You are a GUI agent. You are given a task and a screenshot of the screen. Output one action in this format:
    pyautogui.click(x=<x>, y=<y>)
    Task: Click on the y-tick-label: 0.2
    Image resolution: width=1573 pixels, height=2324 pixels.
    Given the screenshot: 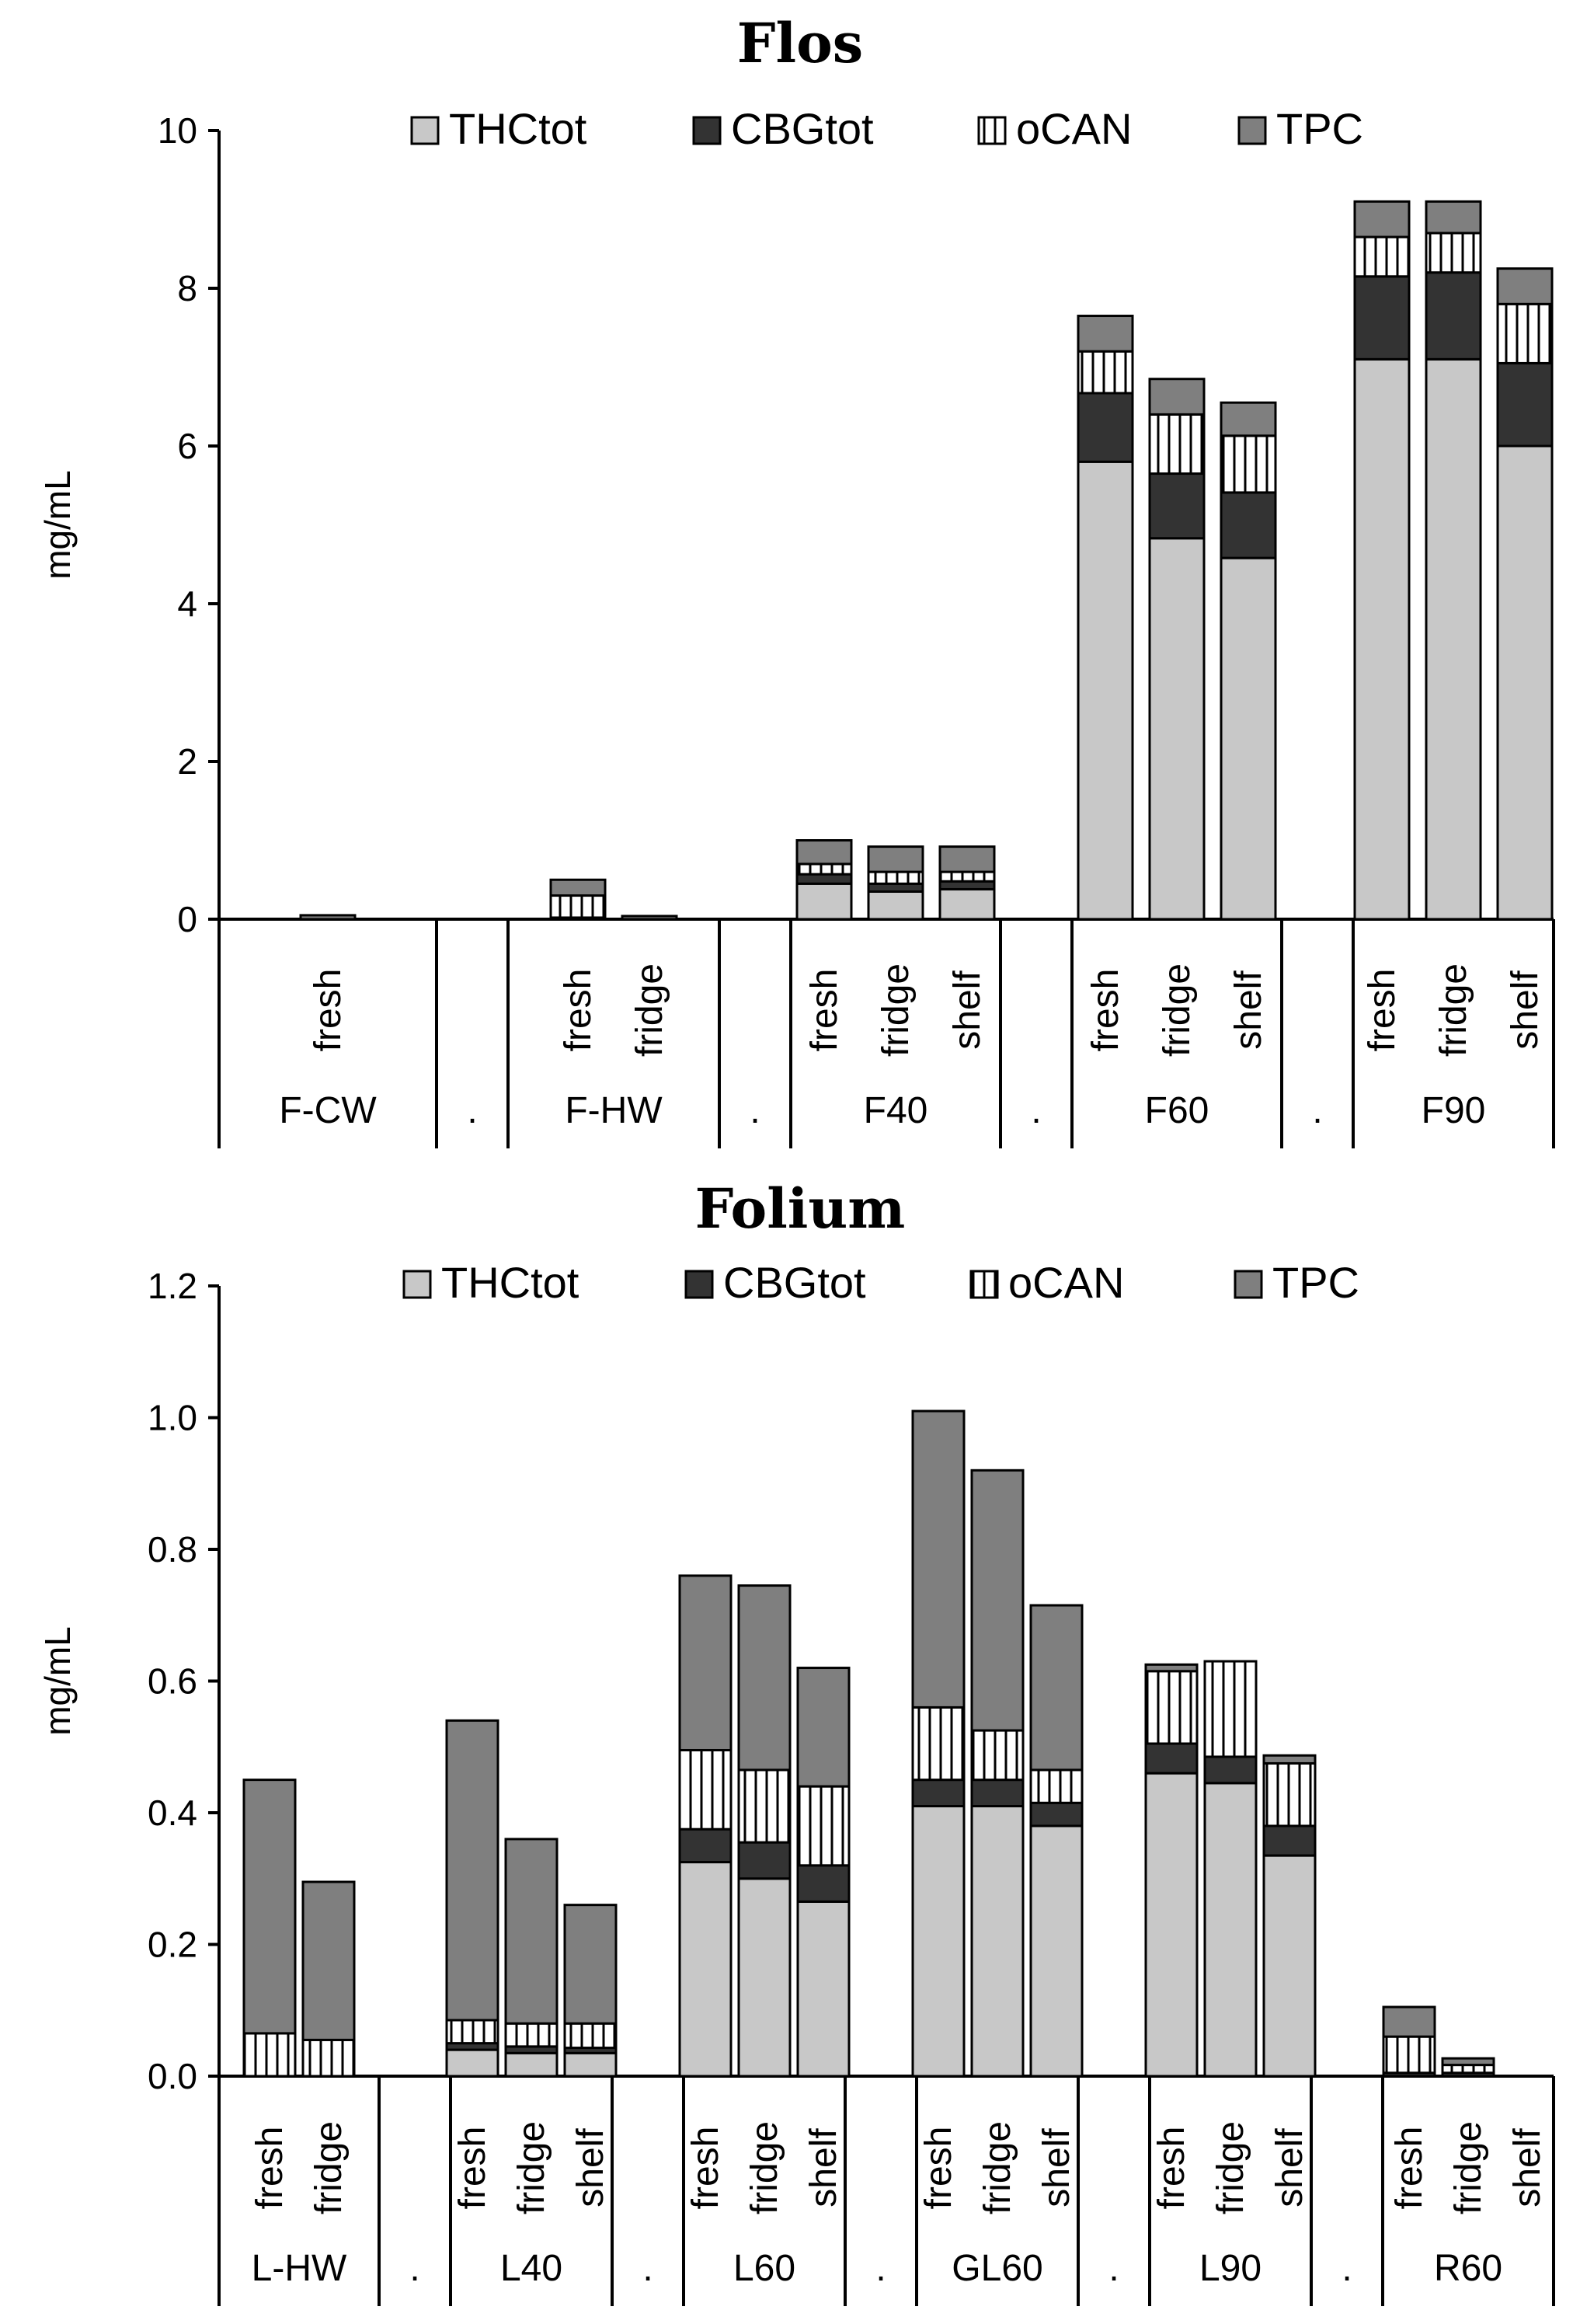 What is the action you would take?
    pyautogui.click(x=172, y=1945)
    